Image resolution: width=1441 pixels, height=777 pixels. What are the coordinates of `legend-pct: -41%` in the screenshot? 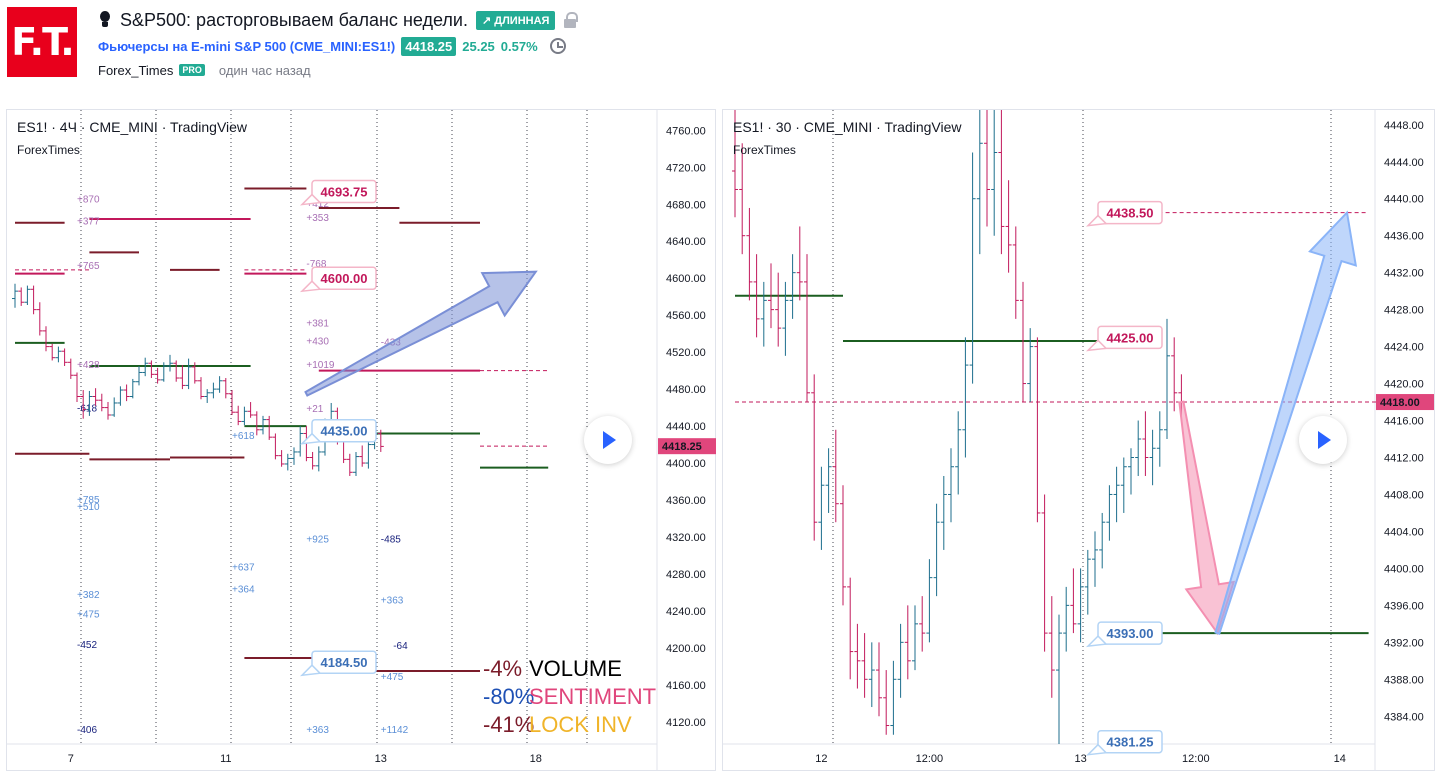 It's located at (508, 724).